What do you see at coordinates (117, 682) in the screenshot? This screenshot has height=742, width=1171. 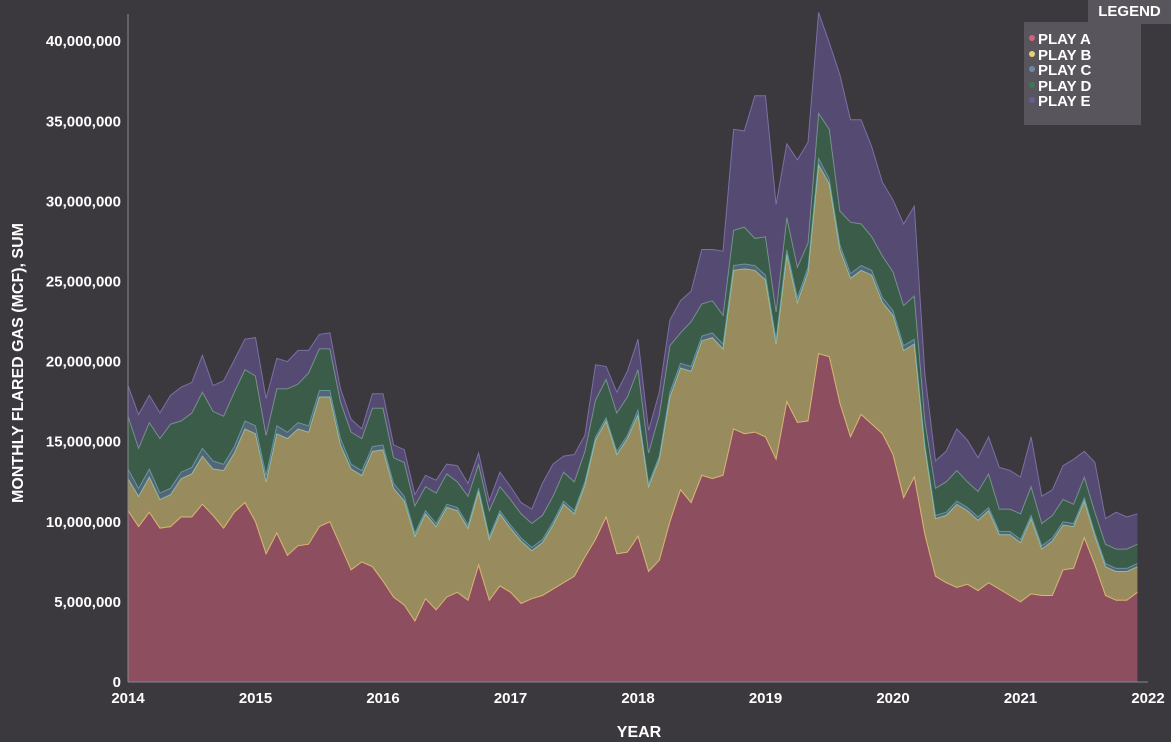 I see `y-tick-label: 0` at bounding box center [117, 682].